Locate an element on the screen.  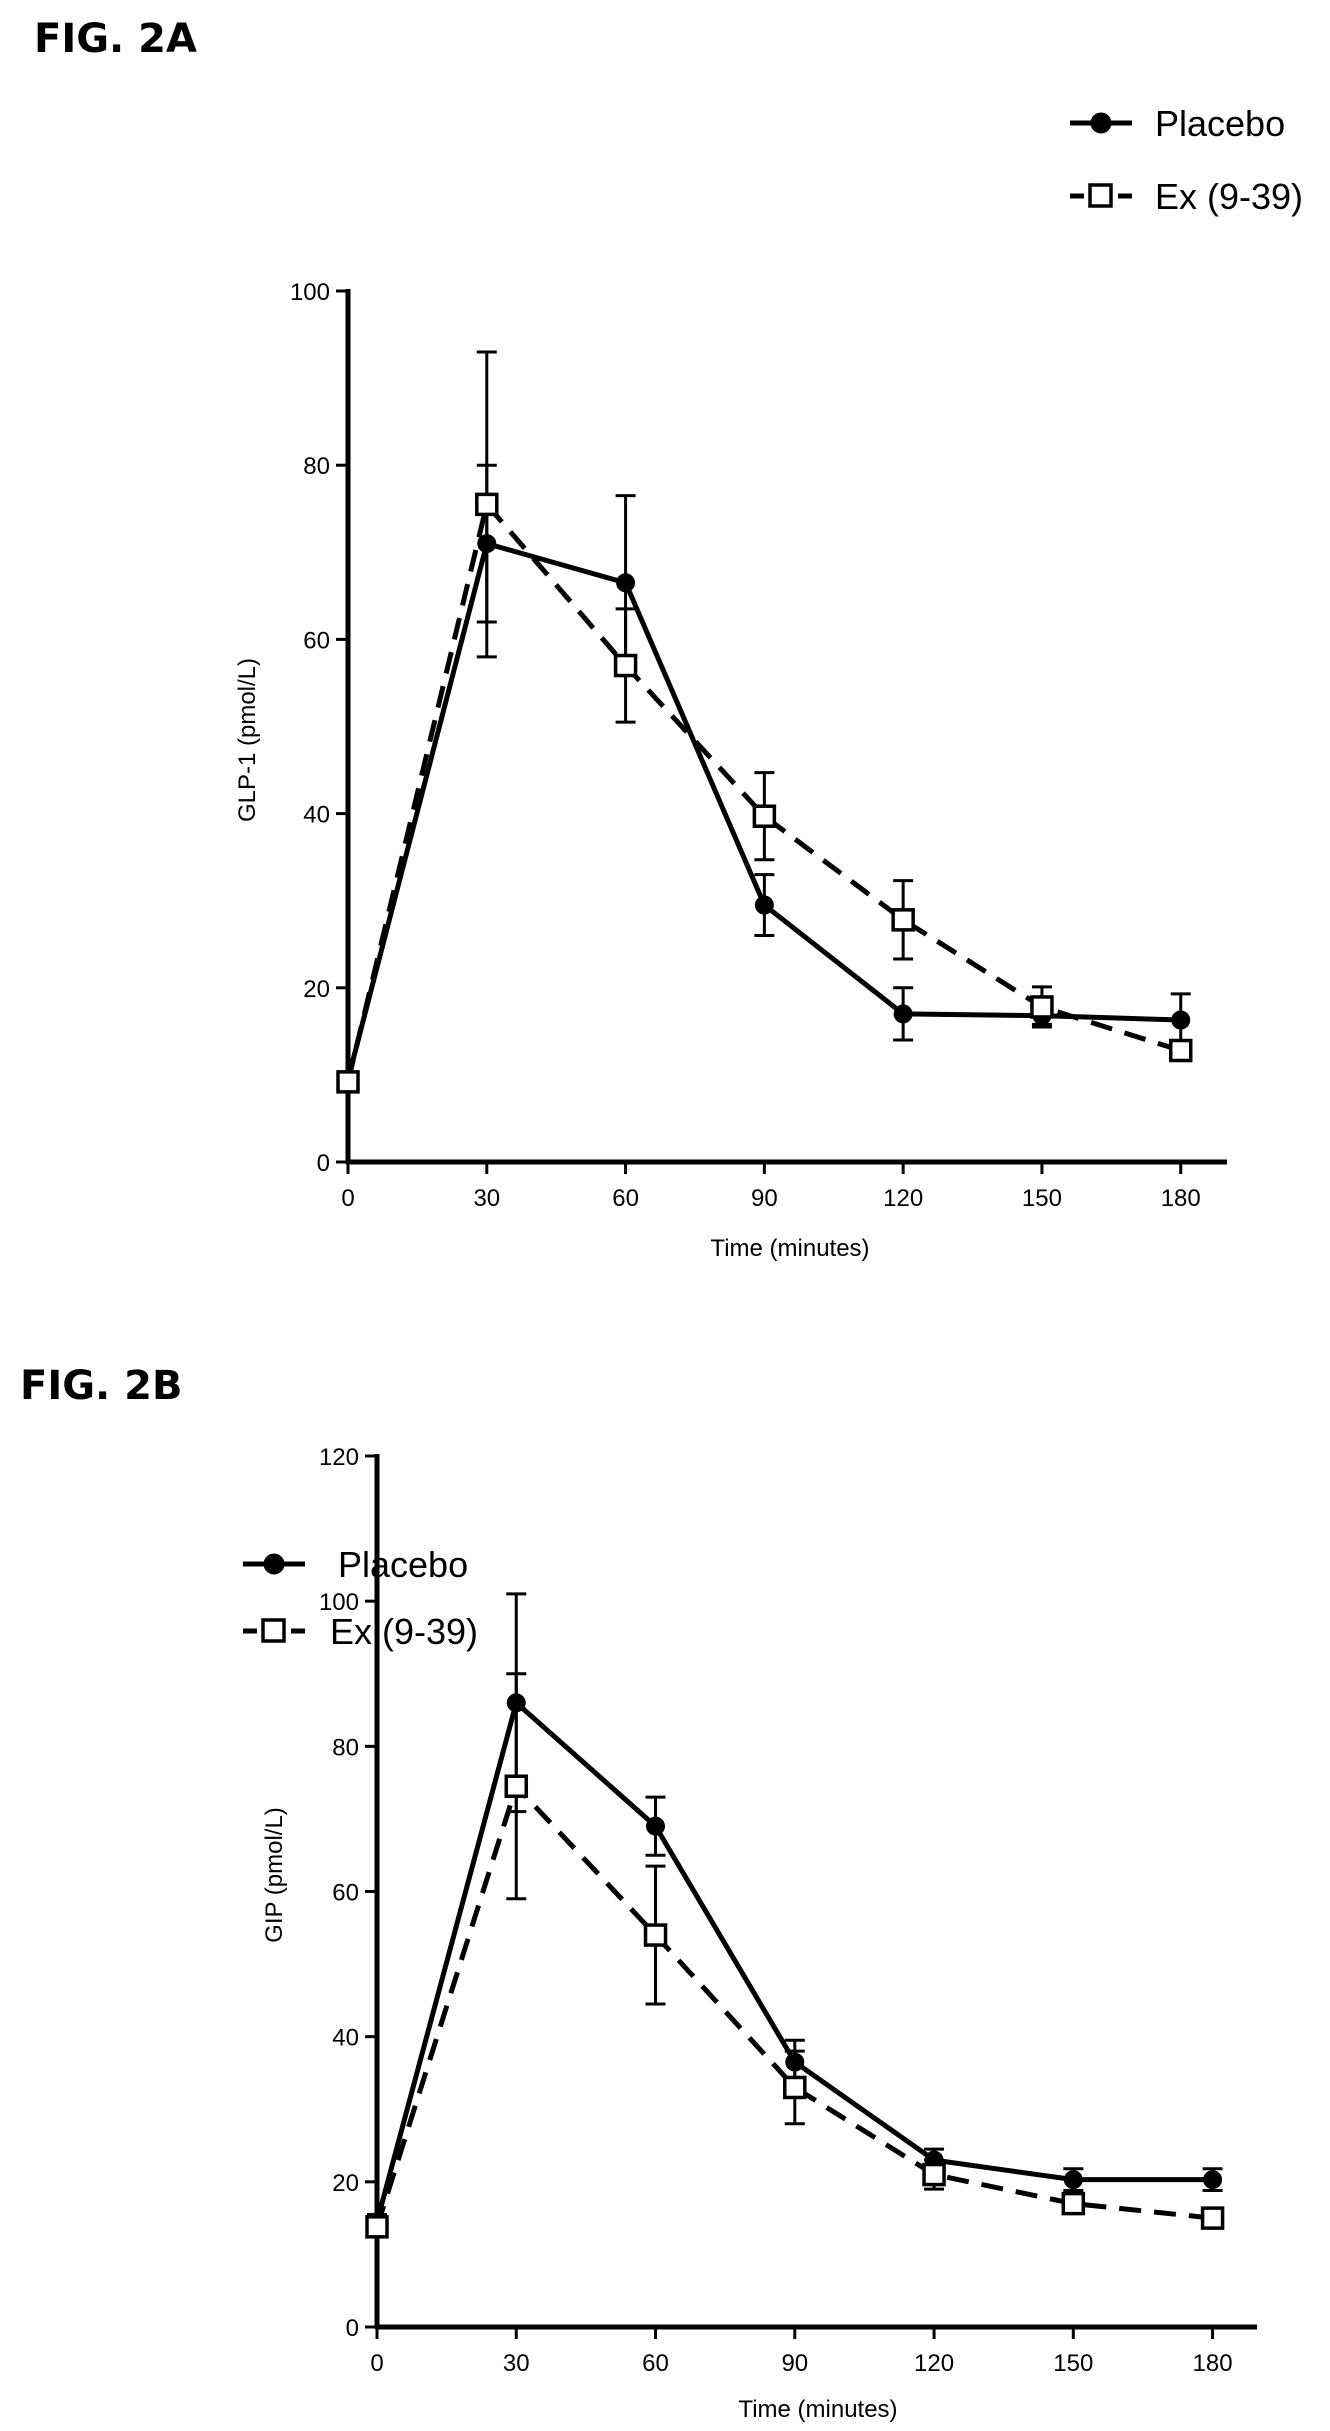
y-tick-label: 120 is located at coordinates (339, 1457).